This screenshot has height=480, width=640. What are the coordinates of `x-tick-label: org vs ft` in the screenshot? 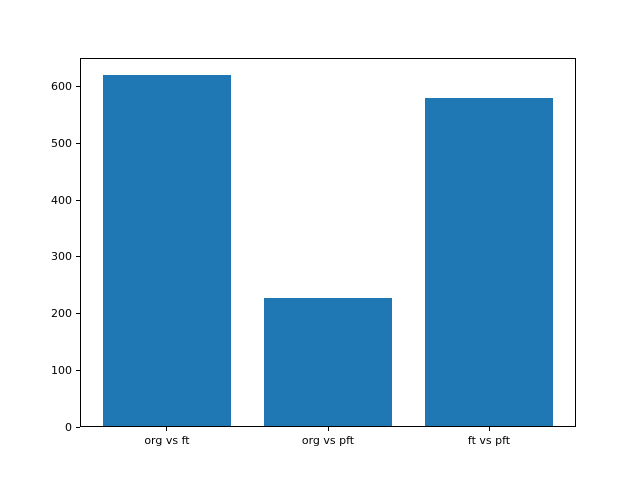 It's located at (167, 441).